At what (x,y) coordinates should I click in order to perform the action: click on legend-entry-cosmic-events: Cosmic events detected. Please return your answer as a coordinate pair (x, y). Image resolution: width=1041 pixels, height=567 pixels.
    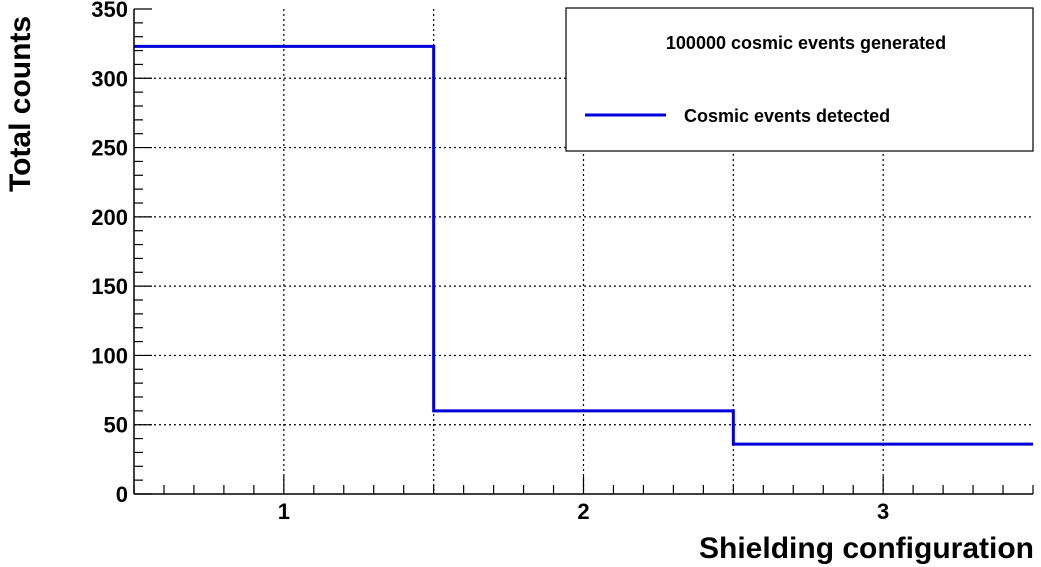
    Looking at the image, I should click on (787, 116).